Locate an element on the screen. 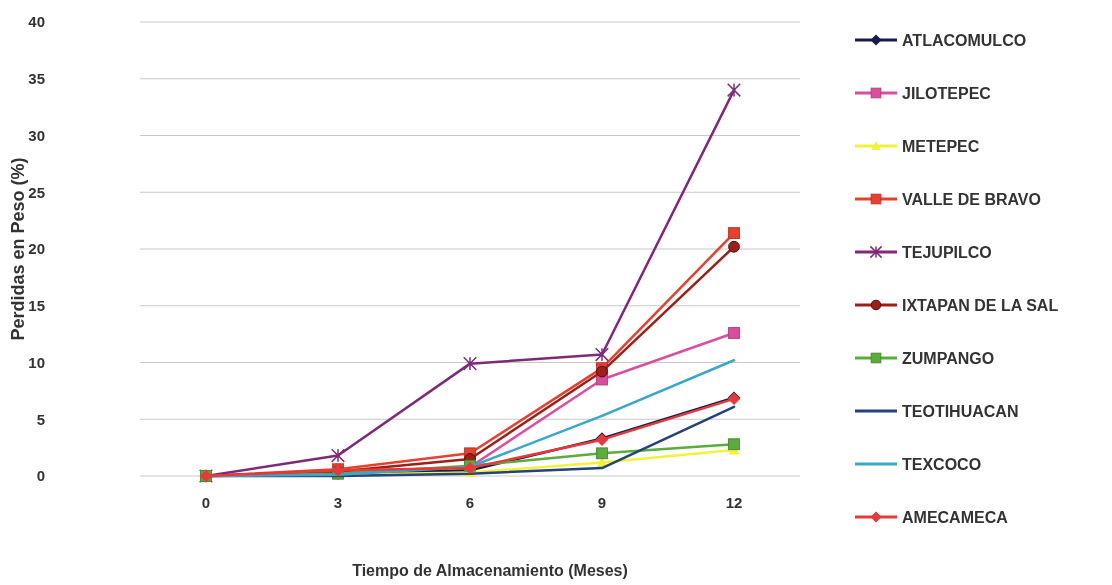 This screenshot has width=1112, height=585. y-tick-label: 0 is located at coordinates (40, 476).